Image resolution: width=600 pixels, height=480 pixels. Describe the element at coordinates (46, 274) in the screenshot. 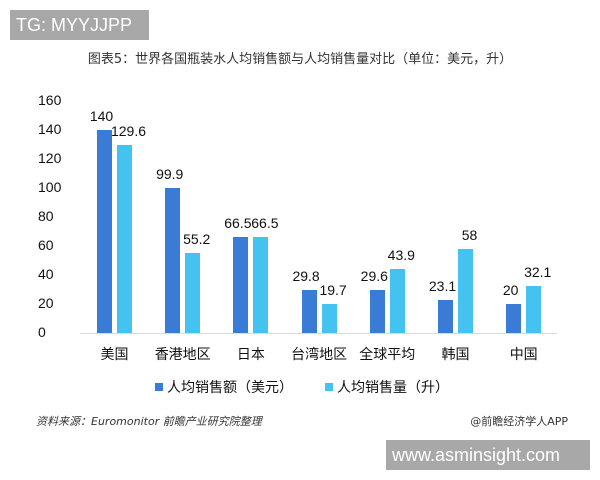

I see `y-tick-label: 40` at that location.